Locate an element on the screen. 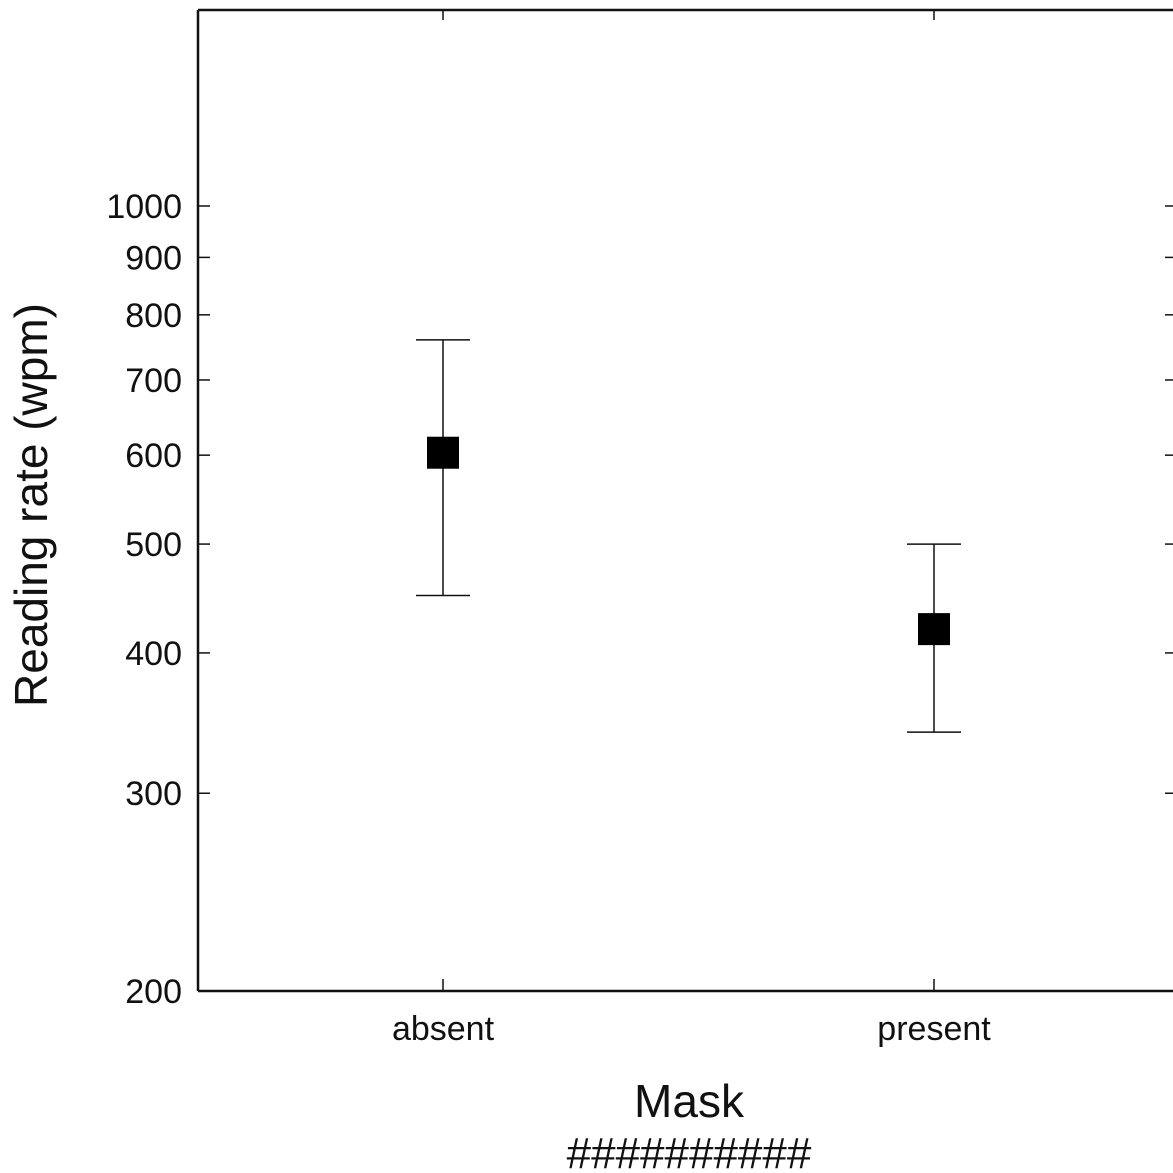 This screenshot has width=1173, height=1173. y-tick-label: 900 is located at coordinates (153, 258).